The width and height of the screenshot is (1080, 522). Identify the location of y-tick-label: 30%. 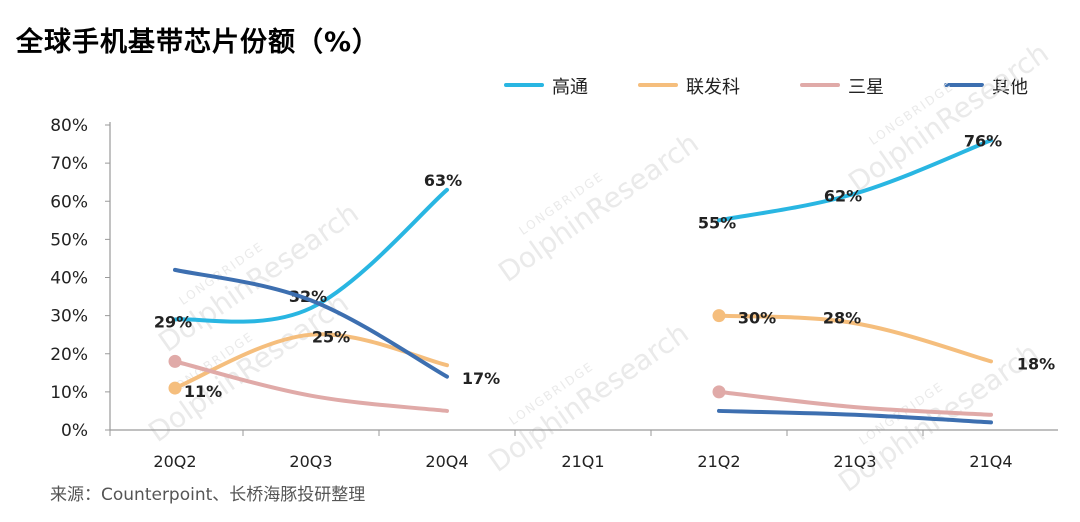
(69, 317).